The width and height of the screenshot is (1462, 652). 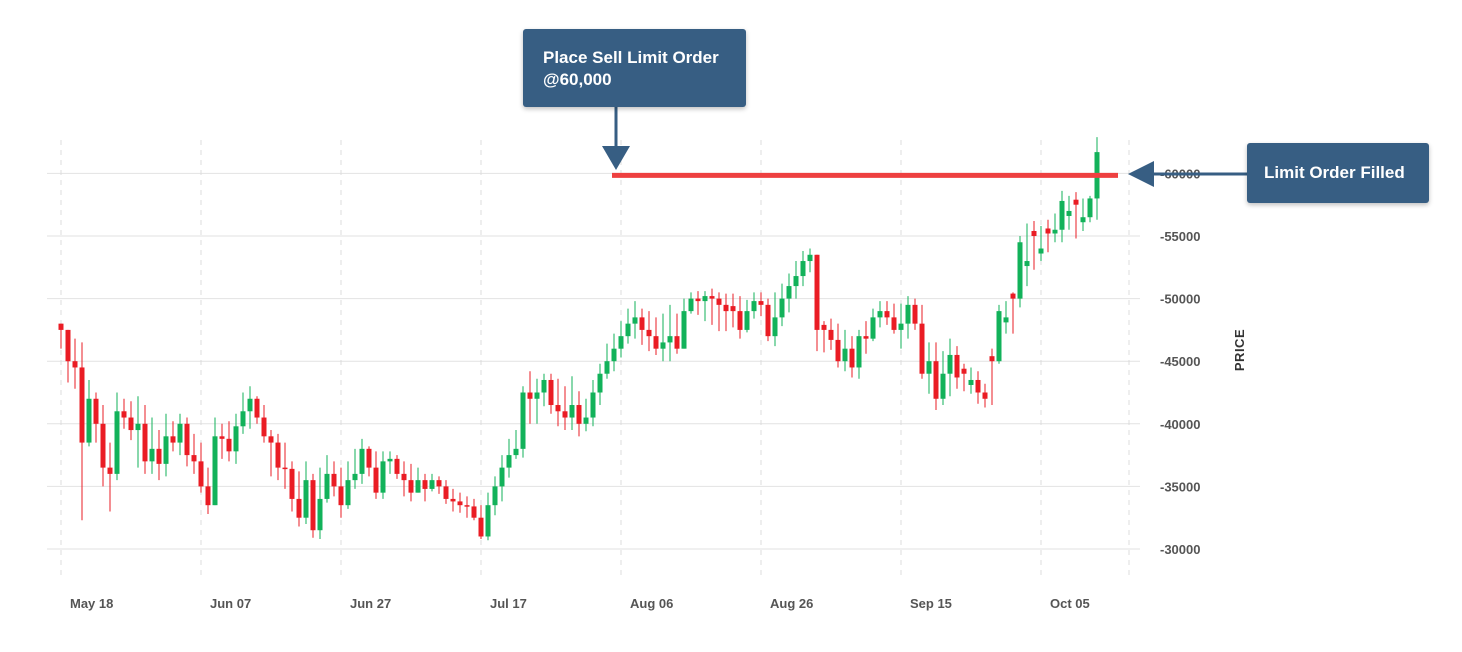 What do you see at coordinates (631, 57) in the screenshot?
I see `place-sell-limit-callout-line1: Place Sell Limit Order` at bounding box center [631, 57].